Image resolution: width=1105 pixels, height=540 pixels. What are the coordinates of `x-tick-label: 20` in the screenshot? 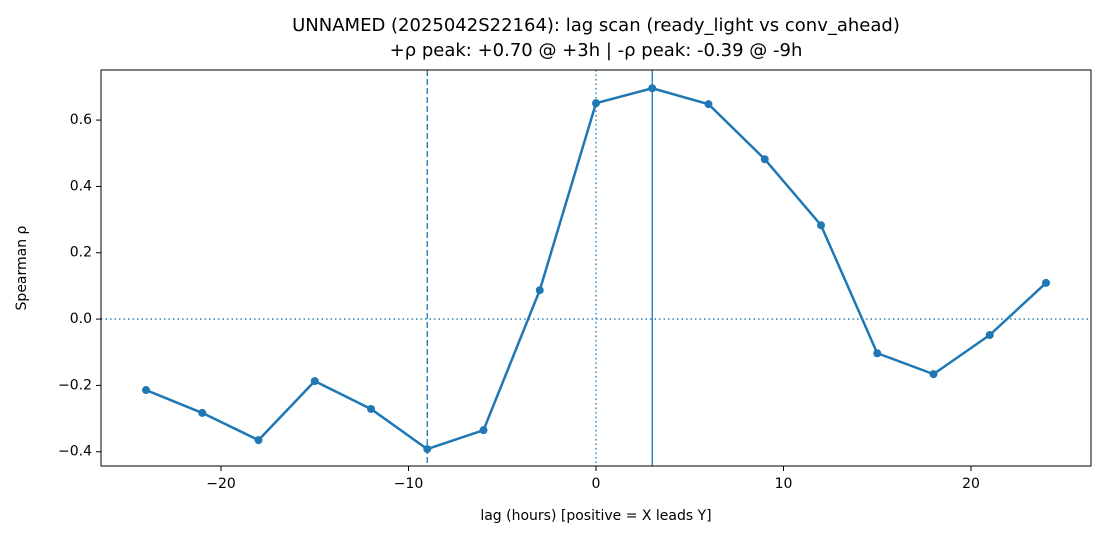 It's located at (971, 484).